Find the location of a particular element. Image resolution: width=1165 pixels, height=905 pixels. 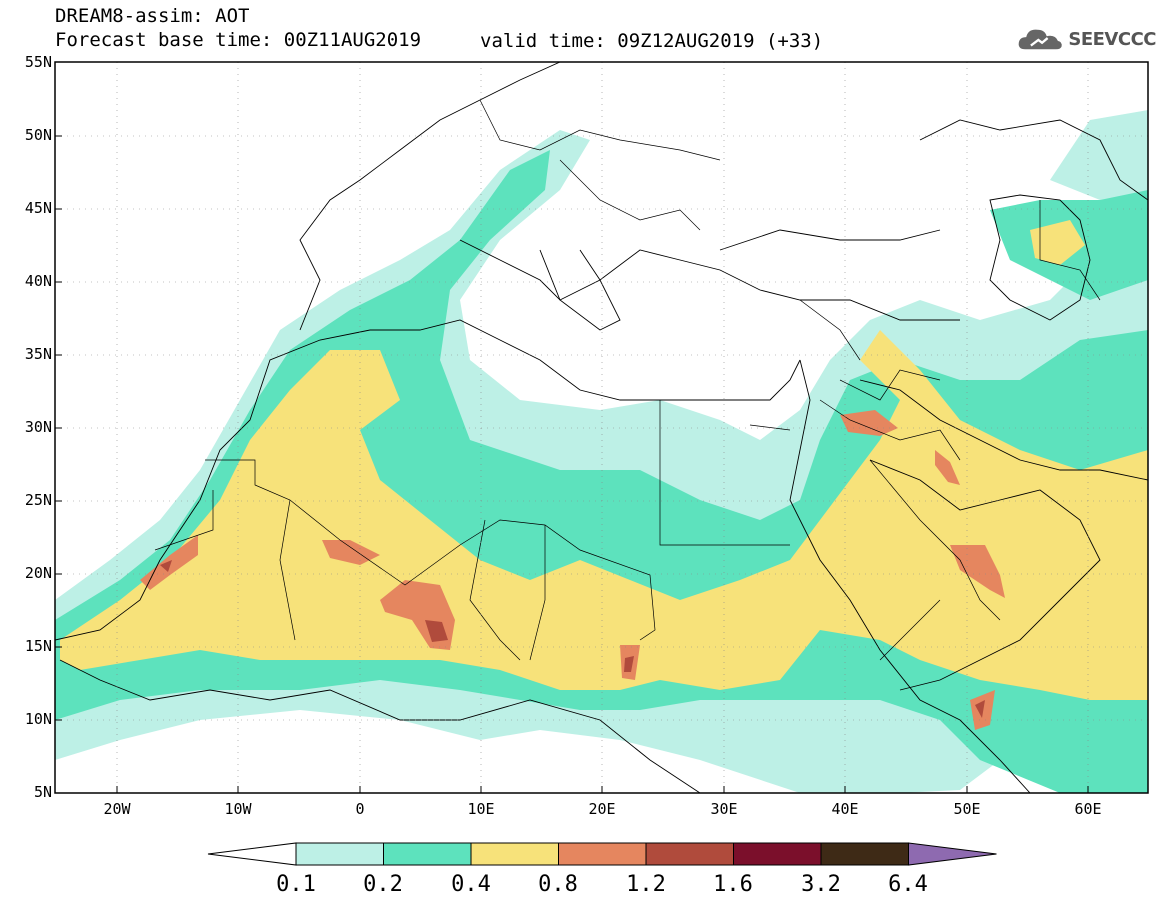

lon-tick: 60E is located at coordinates (1088, 809).